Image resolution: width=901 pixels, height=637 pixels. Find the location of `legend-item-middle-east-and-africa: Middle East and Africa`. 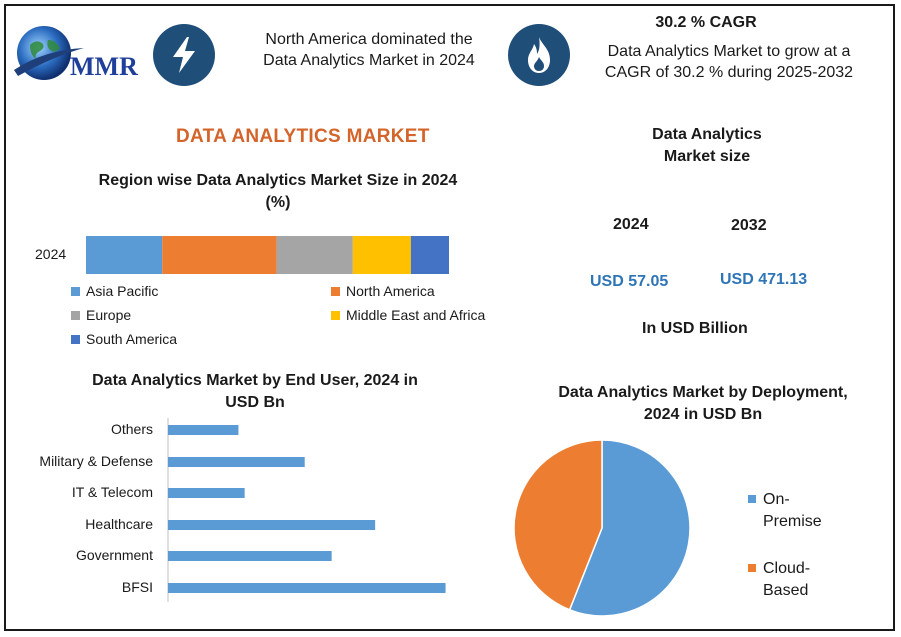

legend-item-middle-east-and-africa: Middle East and Africa is located at coordinates (408, 315).